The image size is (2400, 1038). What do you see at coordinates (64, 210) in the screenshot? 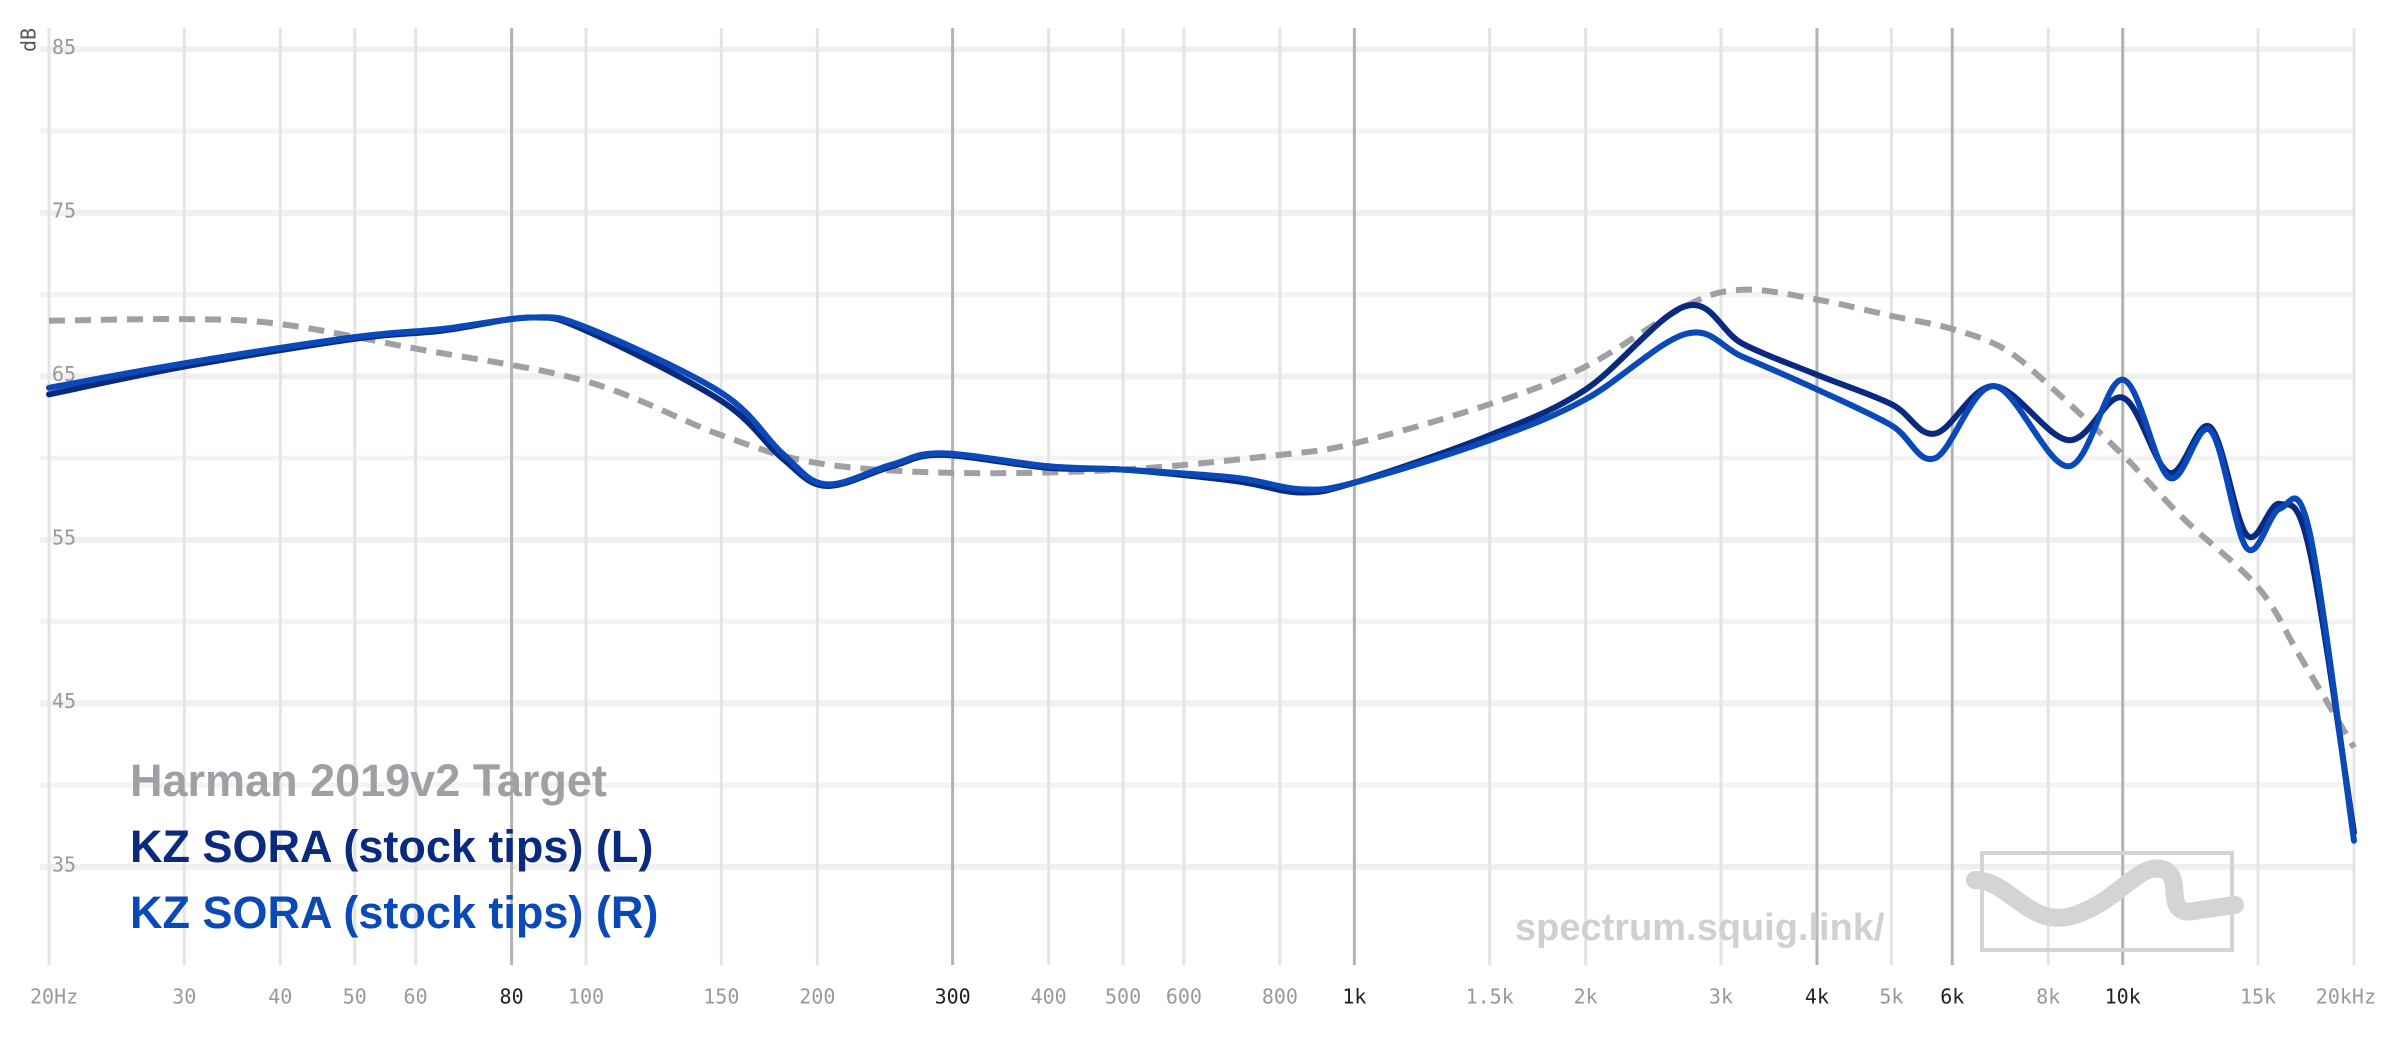
I see `y-tick-label: 75` at bounding box center [64, 210].